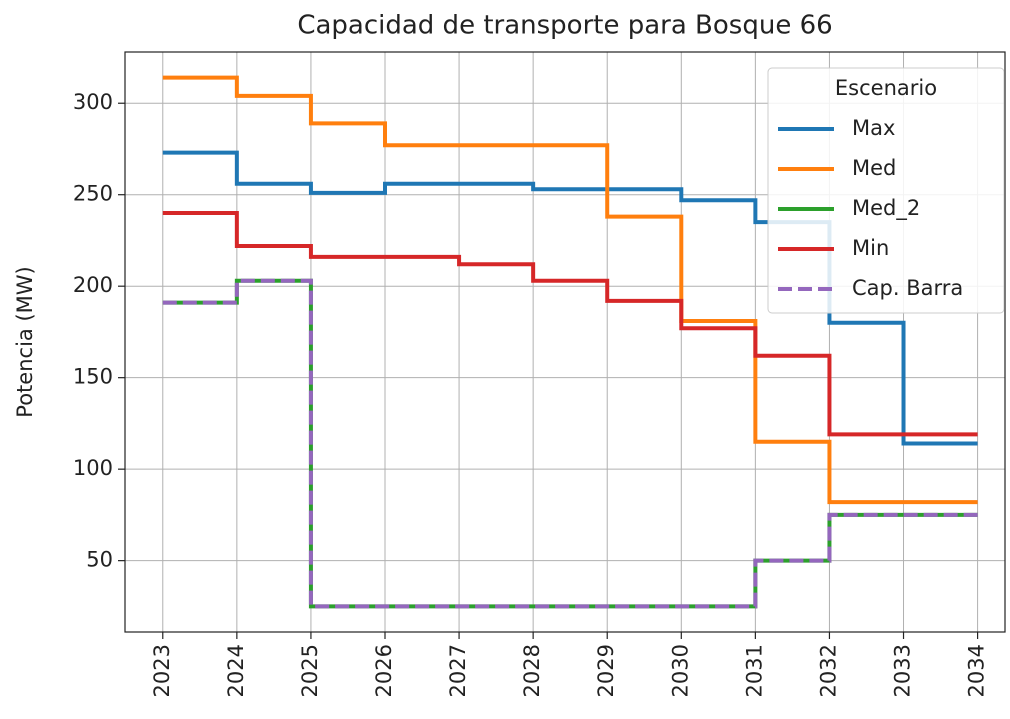 The width and height of the screenshot is (1010, 719). Describe the element at coordinates (873, 128) in the screenshot. I see `legend-label: Max` at that location.